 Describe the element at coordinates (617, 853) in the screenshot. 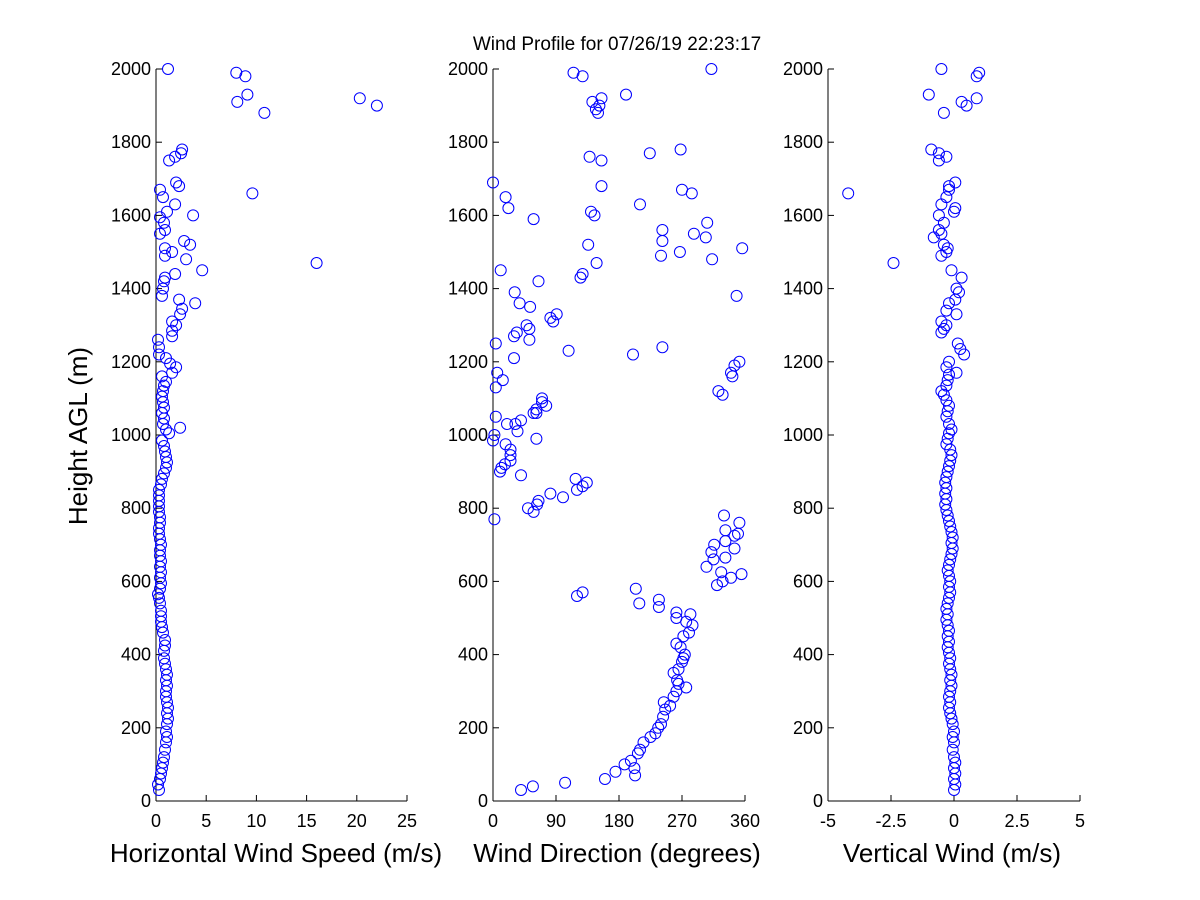

I see `x-axis-label: Wind Direction (degrees)` at that location.